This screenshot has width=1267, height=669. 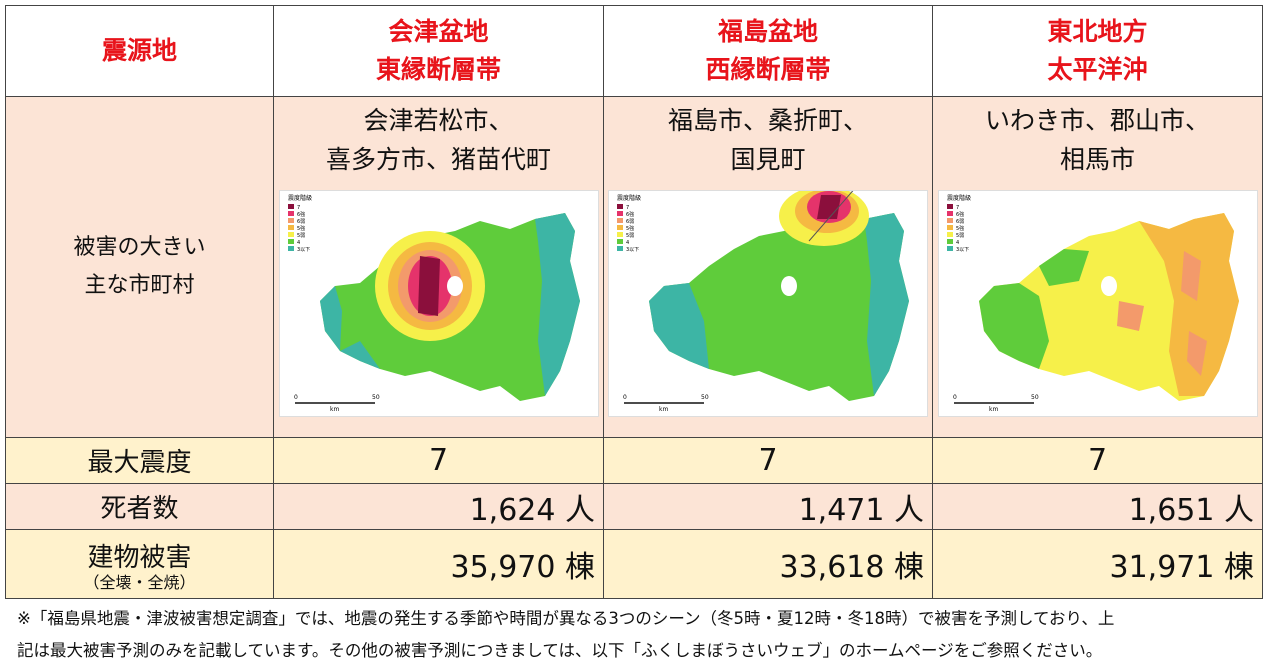 I want to click on buildings-label: 建物被害 （全壊・全焼）, so click(x=139, y=564).